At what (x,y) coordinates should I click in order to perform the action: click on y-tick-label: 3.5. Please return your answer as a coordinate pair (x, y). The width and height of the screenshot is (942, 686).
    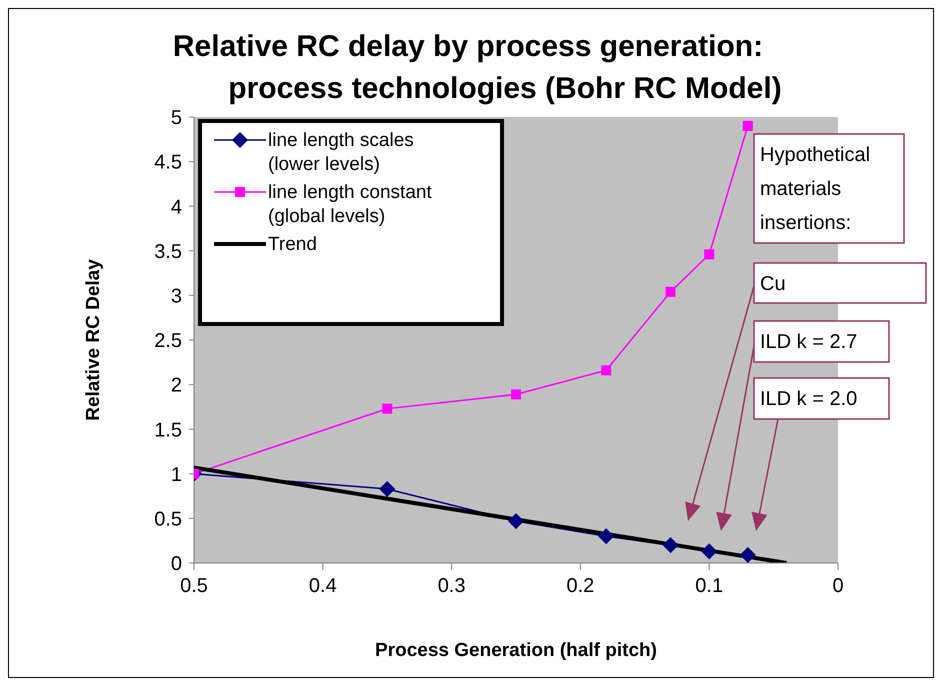
    Looking at the image, I should click on (168, 251).